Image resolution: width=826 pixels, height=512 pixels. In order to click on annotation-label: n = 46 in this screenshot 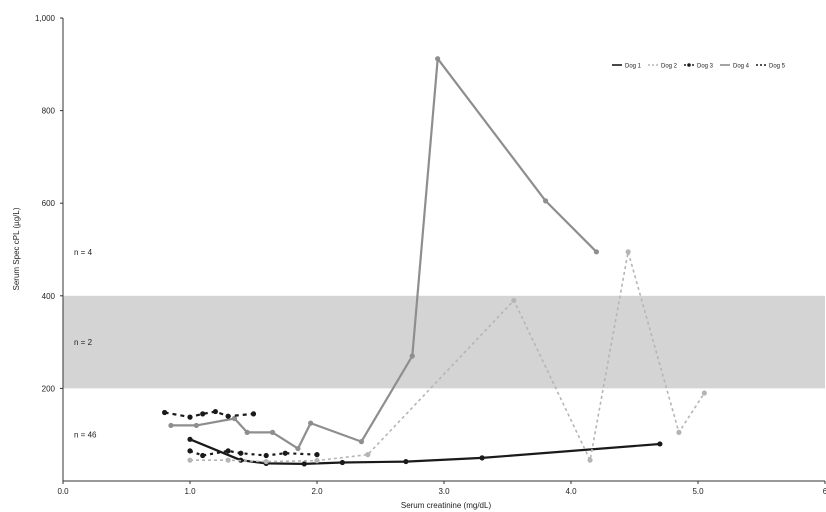, I will do `click(85, 435)`.